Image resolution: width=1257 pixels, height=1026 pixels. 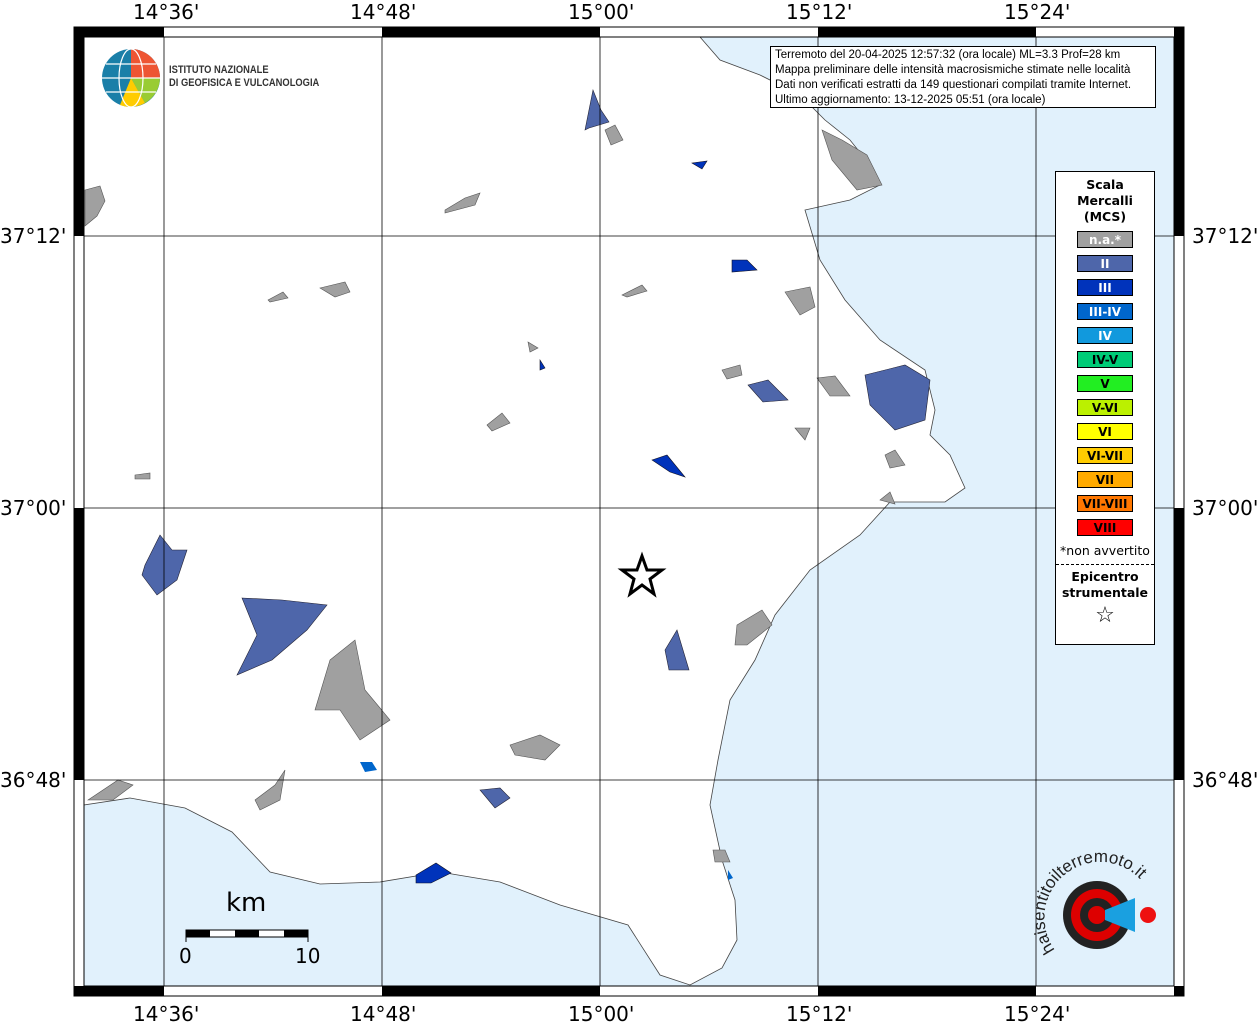 What do you see at coordinates (246, 903) in the screenshot?
I see `scale-unit: km` at bounding box center [246, 903].